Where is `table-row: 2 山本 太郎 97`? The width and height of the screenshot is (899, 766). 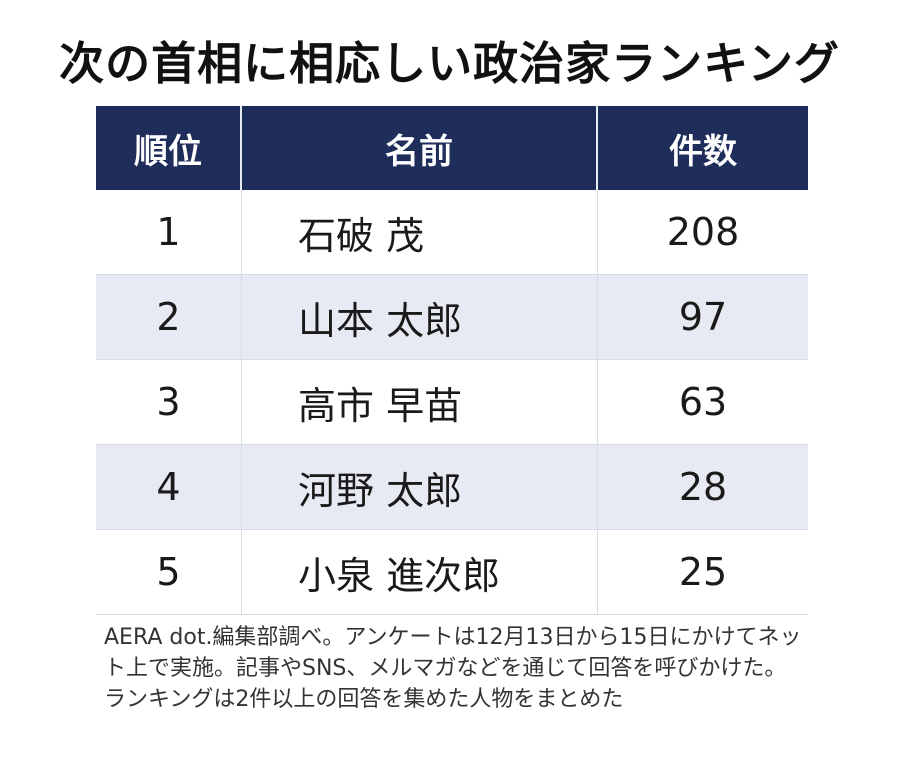
table-row: 2 山本 太郎 97 is located at coordinates (452, 317).